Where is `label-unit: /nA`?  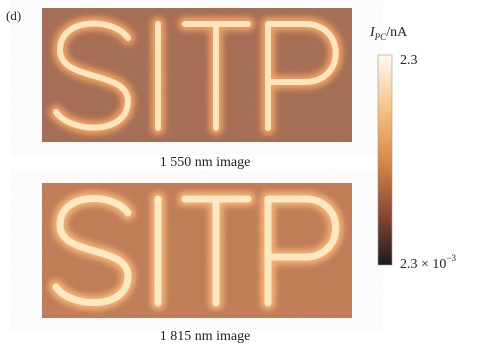 label-unit: /nA is located at coordinates (397, 32).